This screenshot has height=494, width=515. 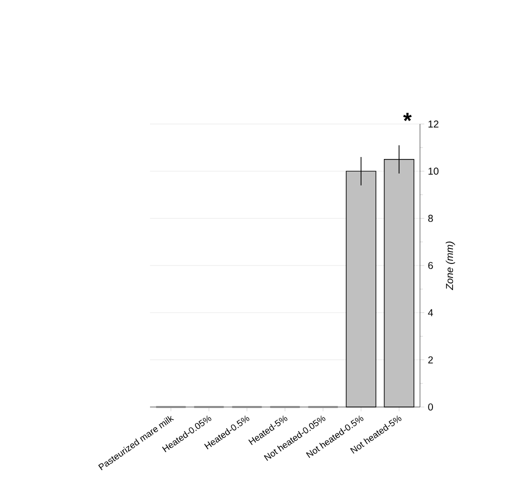 What do you see at coordinates (451, 266) in the screenshot?
I see `y-axis-title: Zone (mm)` at bounding box center [451, 266].